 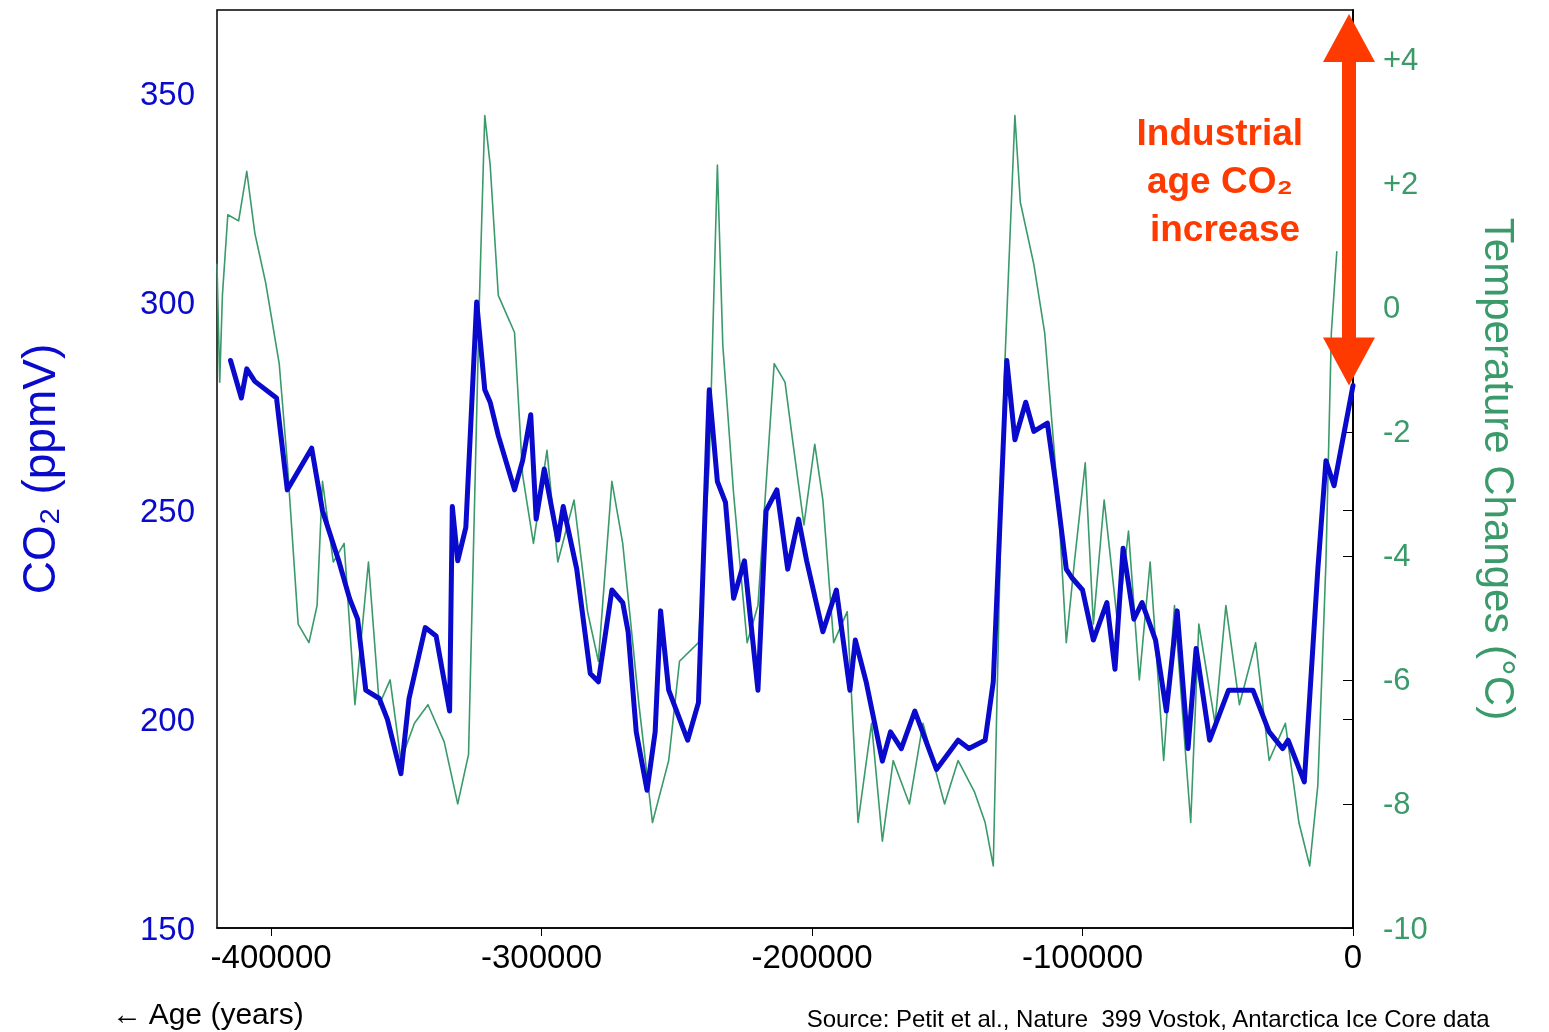 I want to click on y-tick-label: 200, so click(x=167, y=719).